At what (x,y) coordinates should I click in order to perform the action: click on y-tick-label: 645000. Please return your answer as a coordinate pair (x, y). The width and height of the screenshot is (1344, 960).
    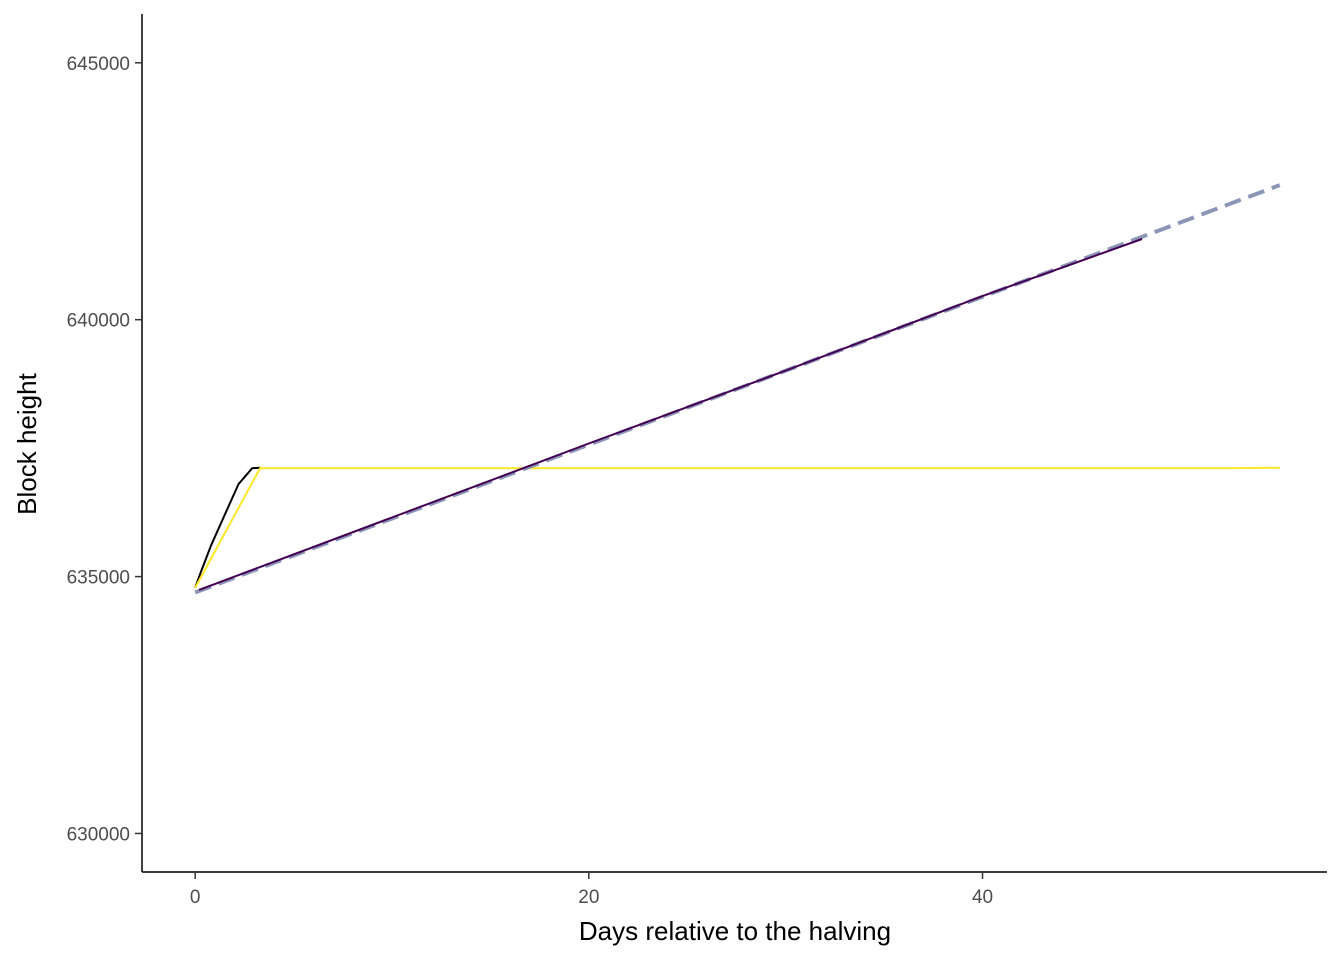
    Looking at the image, I should click on (98, 64).